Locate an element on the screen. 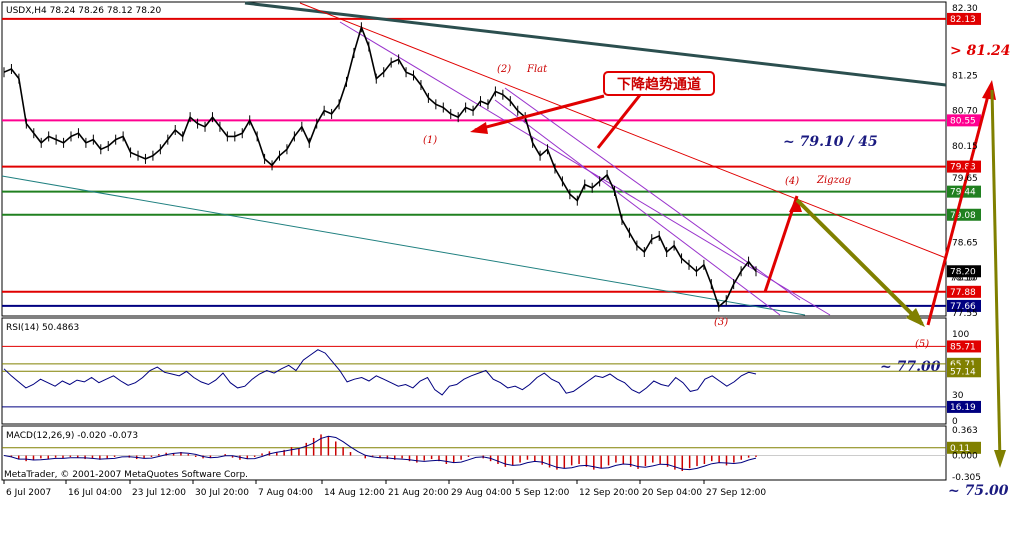 This screenshot has height=552, width=1026. level-tag-text: 80.55 is located at coordinates (963, 121).